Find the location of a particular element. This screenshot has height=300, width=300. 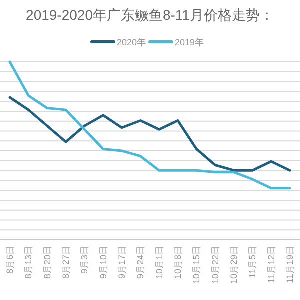

x-tick-label: 8月20日 is located at coordinates (47, 263).